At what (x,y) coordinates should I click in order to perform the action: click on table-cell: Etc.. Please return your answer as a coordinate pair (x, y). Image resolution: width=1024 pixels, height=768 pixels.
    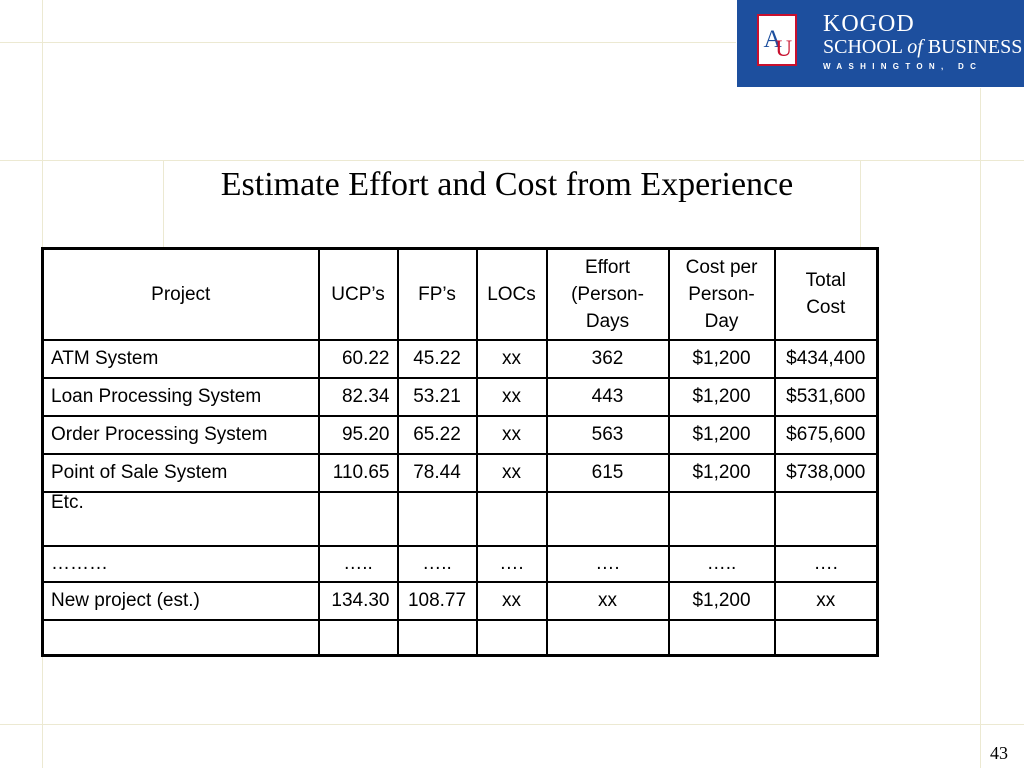
    Looking at the image, I should click on (180, 518).